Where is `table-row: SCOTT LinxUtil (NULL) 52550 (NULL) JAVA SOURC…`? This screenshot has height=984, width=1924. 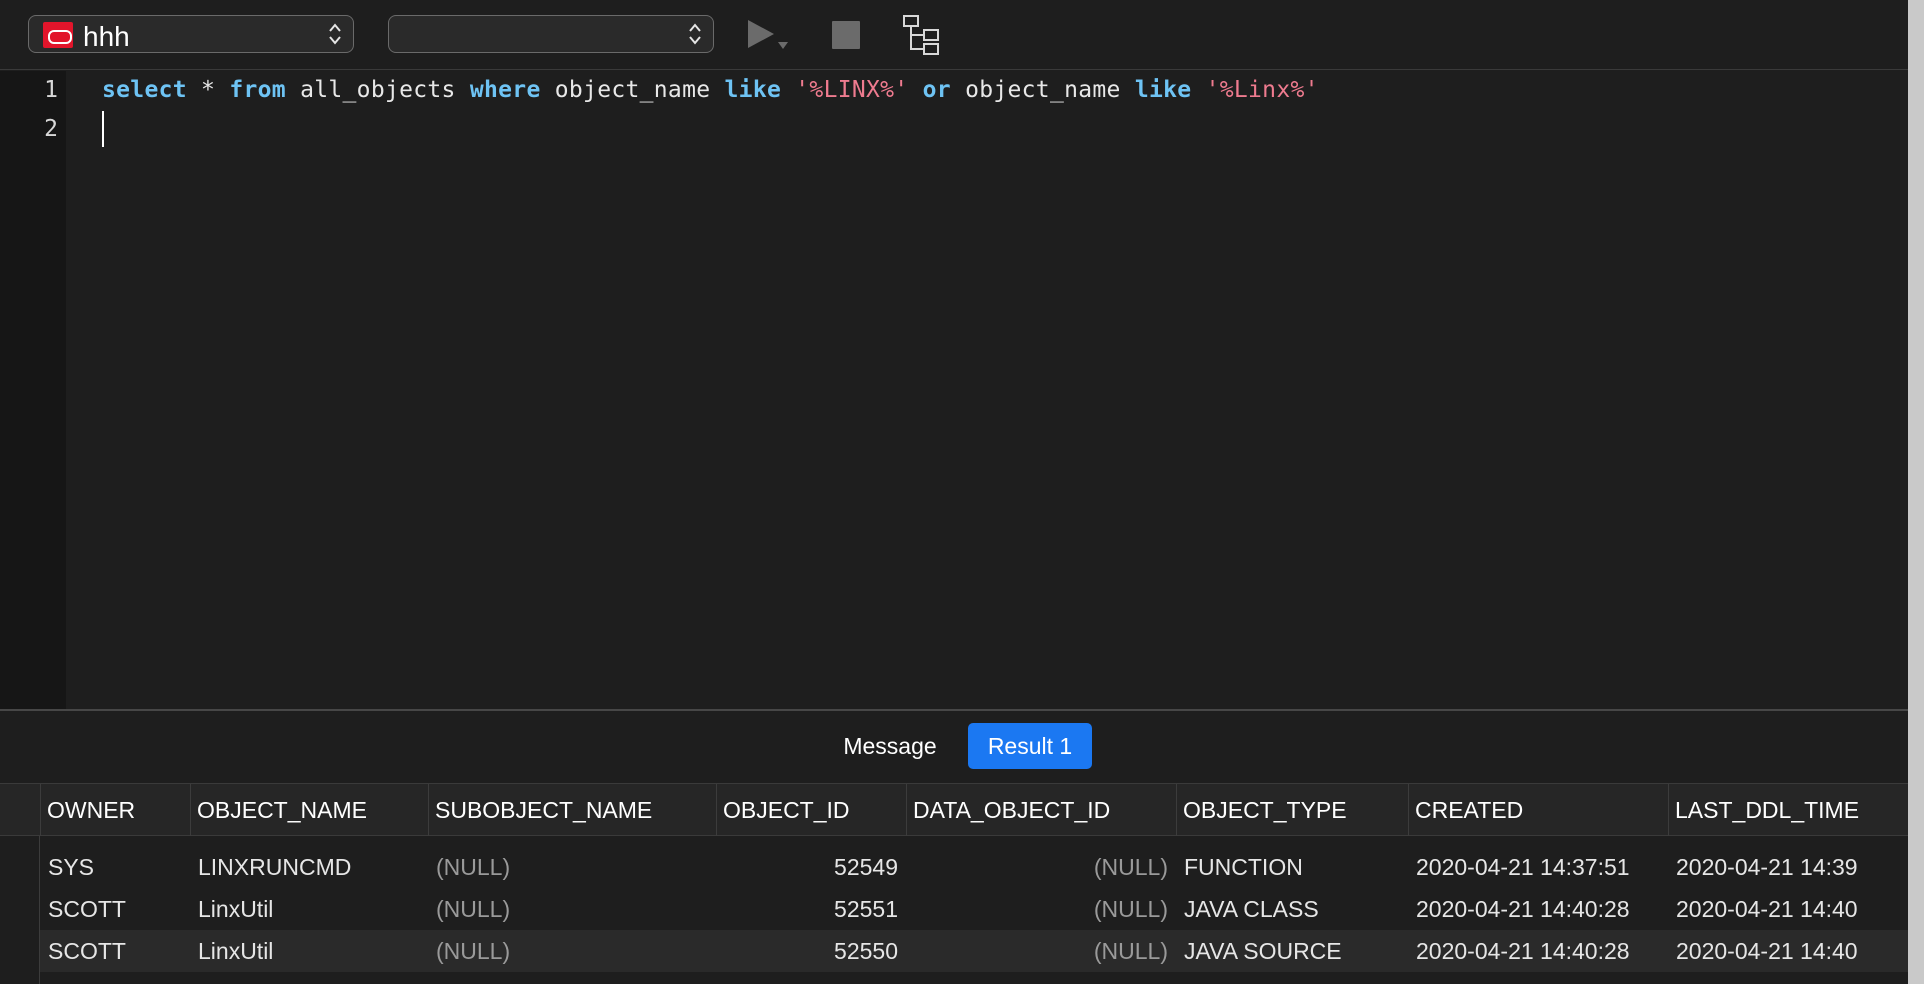 table-row: SCOTT LinxUtil (NULL) 52550 (NULL) JAVA SOURC… is located at coordinates (974, 951).